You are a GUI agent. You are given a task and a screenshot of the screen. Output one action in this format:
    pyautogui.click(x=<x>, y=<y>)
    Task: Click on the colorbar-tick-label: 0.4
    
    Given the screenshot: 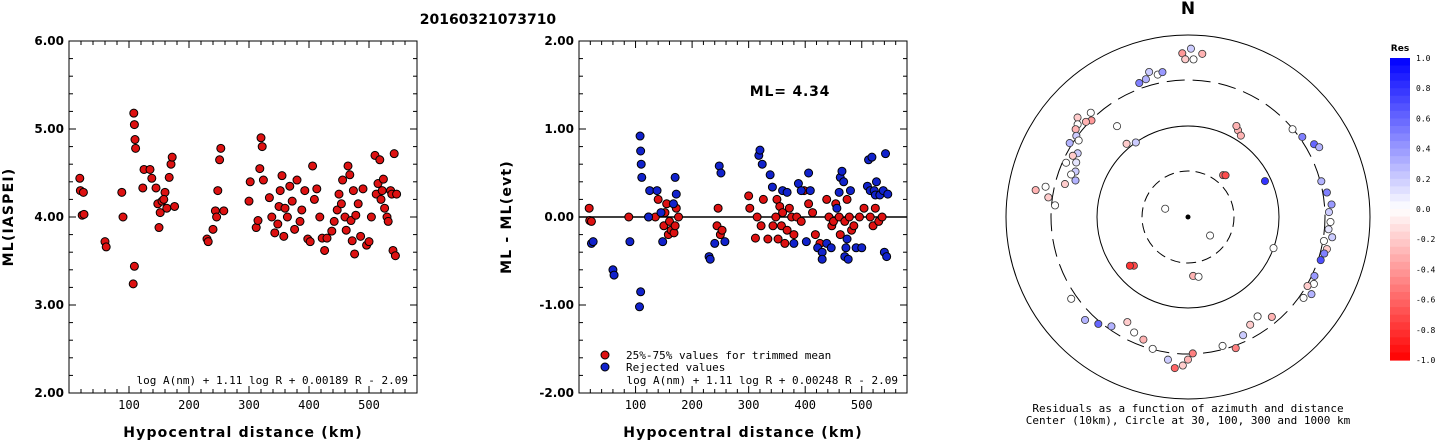 What is the action you would take?
    pyautogui.click(x=1423, y=149)
    